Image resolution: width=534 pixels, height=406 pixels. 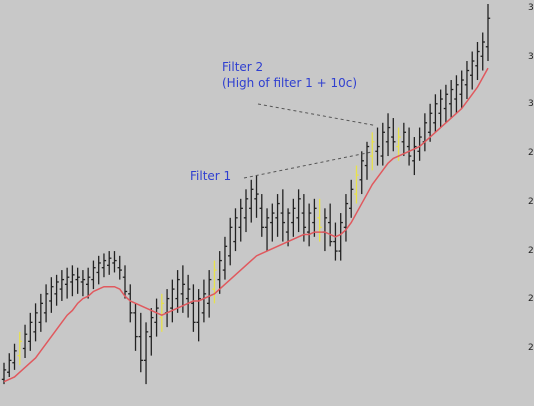 What do you see at coordinates (316, 115) in the screenshot?
I see `annotation-leader-line` at bounding box center [316, 115].